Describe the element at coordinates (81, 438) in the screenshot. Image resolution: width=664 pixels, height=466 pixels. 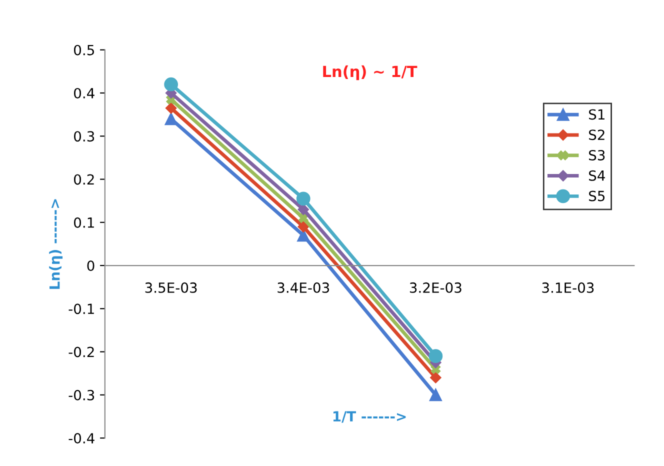
I see `y-tick-label: -0.4` at that location.